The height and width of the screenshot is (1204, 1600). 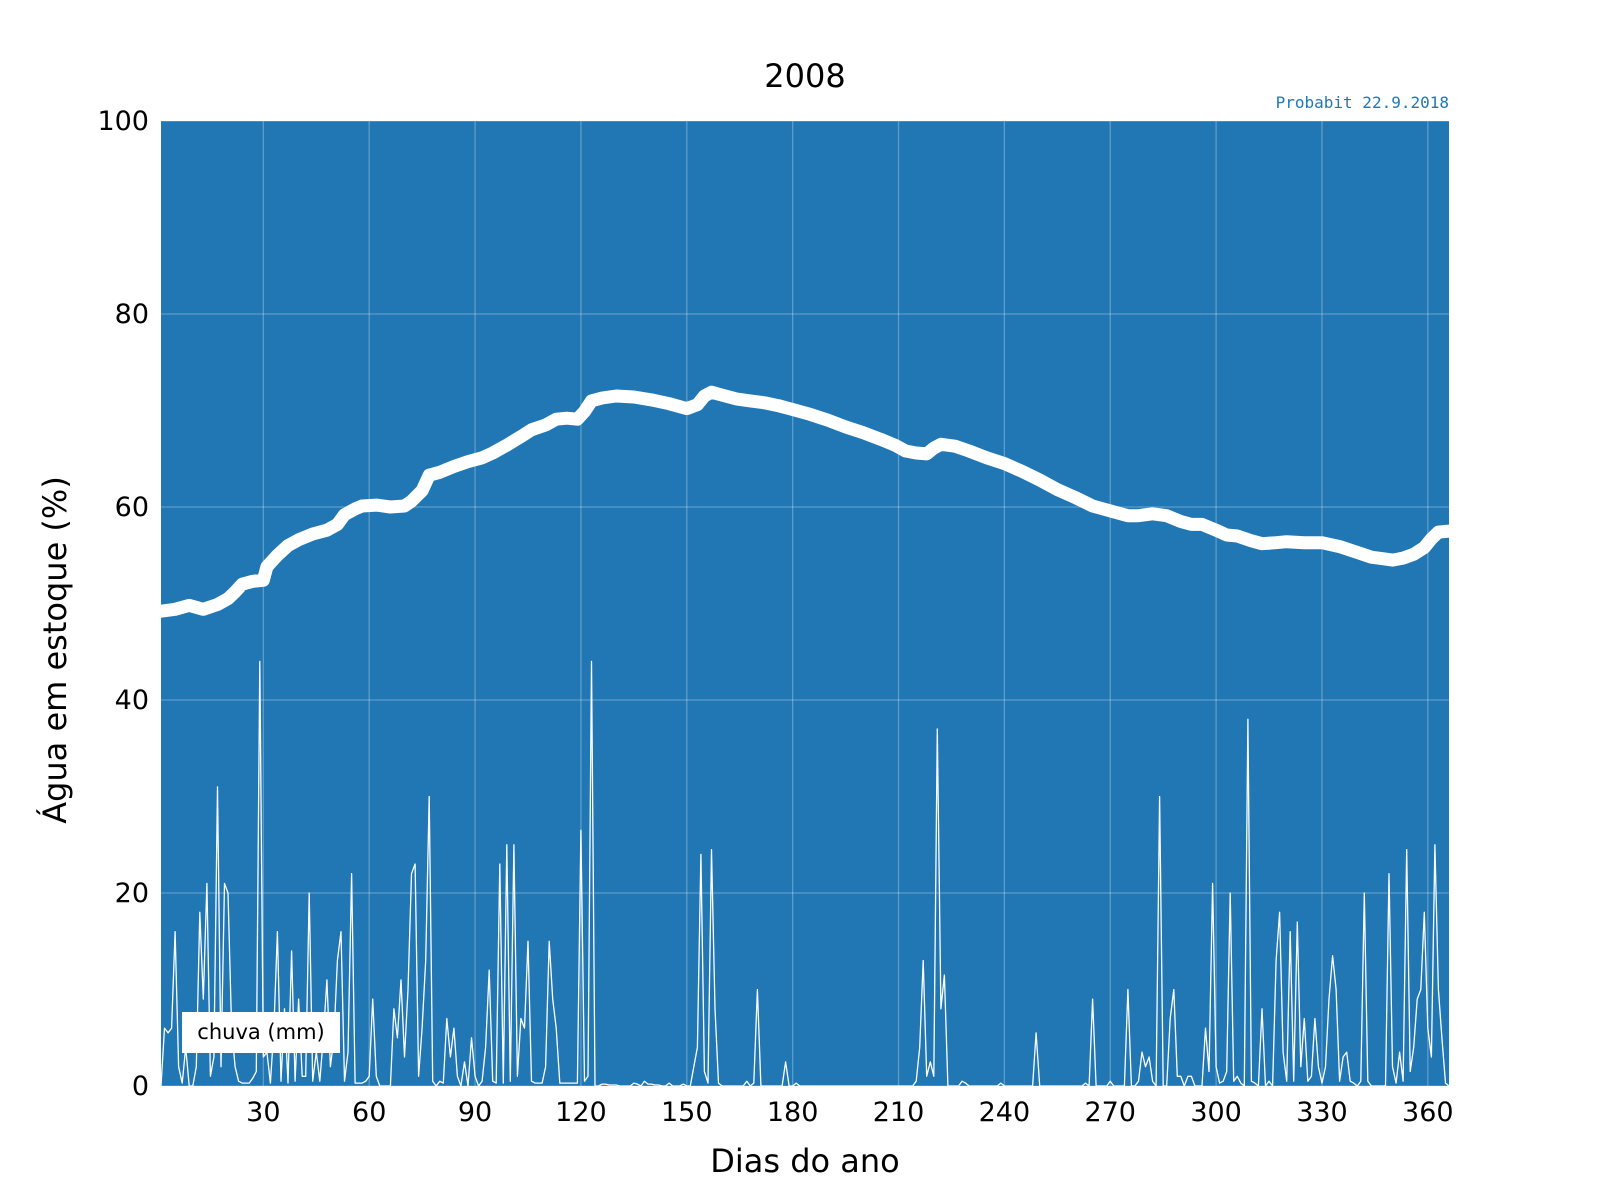 I want to click on legend-label: chuva (mm), so click(x=260, y=1032).